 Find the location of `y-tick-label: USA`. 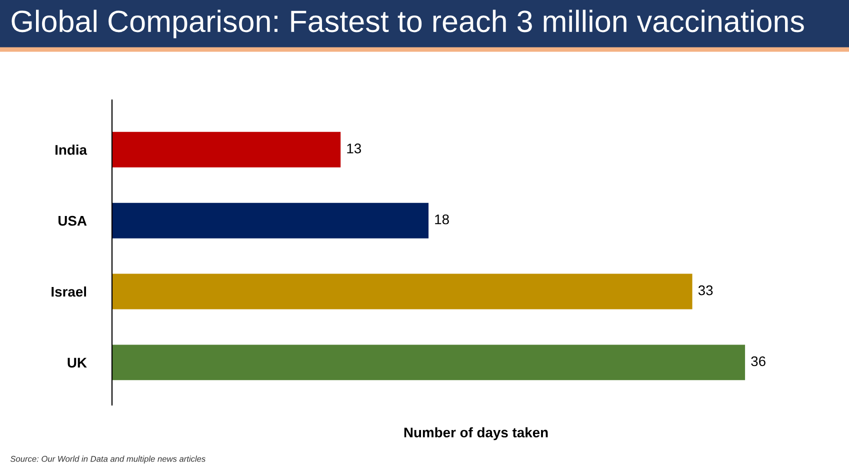

y-tick-label: USA is located at coordinates (72, 221).